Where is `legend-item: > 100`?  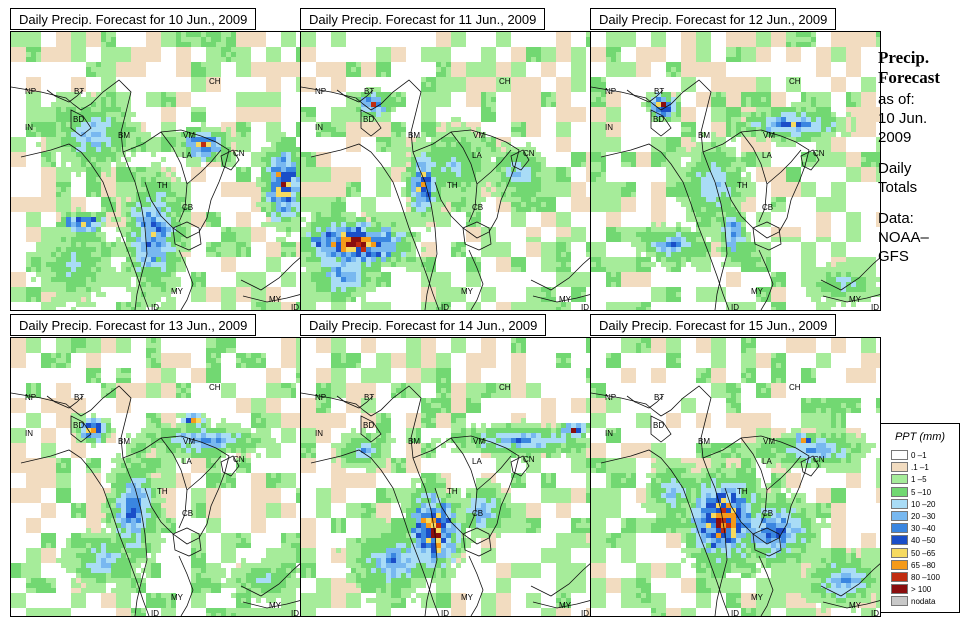
legend-item: > 100 is located at coordinates (911, 589).